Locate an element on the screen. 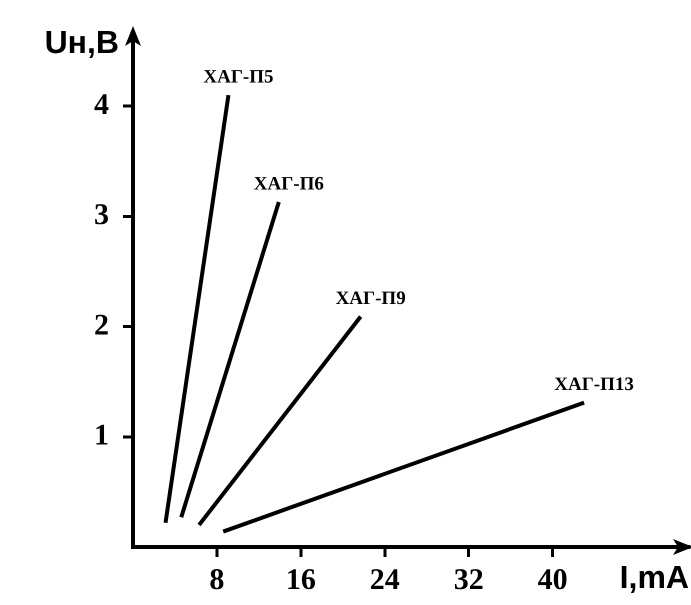 The image size is (691, 605). x-tick-label: 24 is located at coordinates (385, 579).